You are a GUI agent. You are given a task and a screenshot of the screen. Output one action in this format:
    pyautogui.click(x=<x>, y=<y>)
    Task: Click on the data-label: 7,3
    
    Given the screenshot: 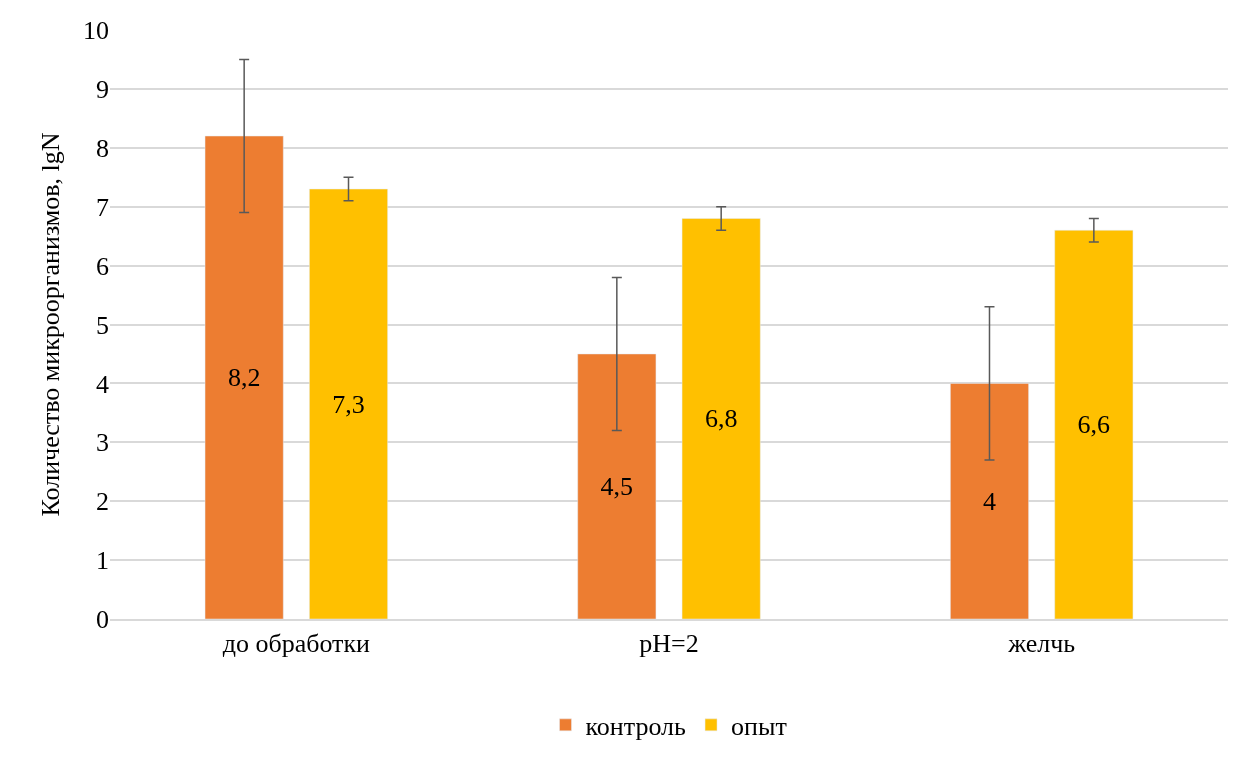 What is the action you would take?
    pyautogui.click(x=348, y=404)
    